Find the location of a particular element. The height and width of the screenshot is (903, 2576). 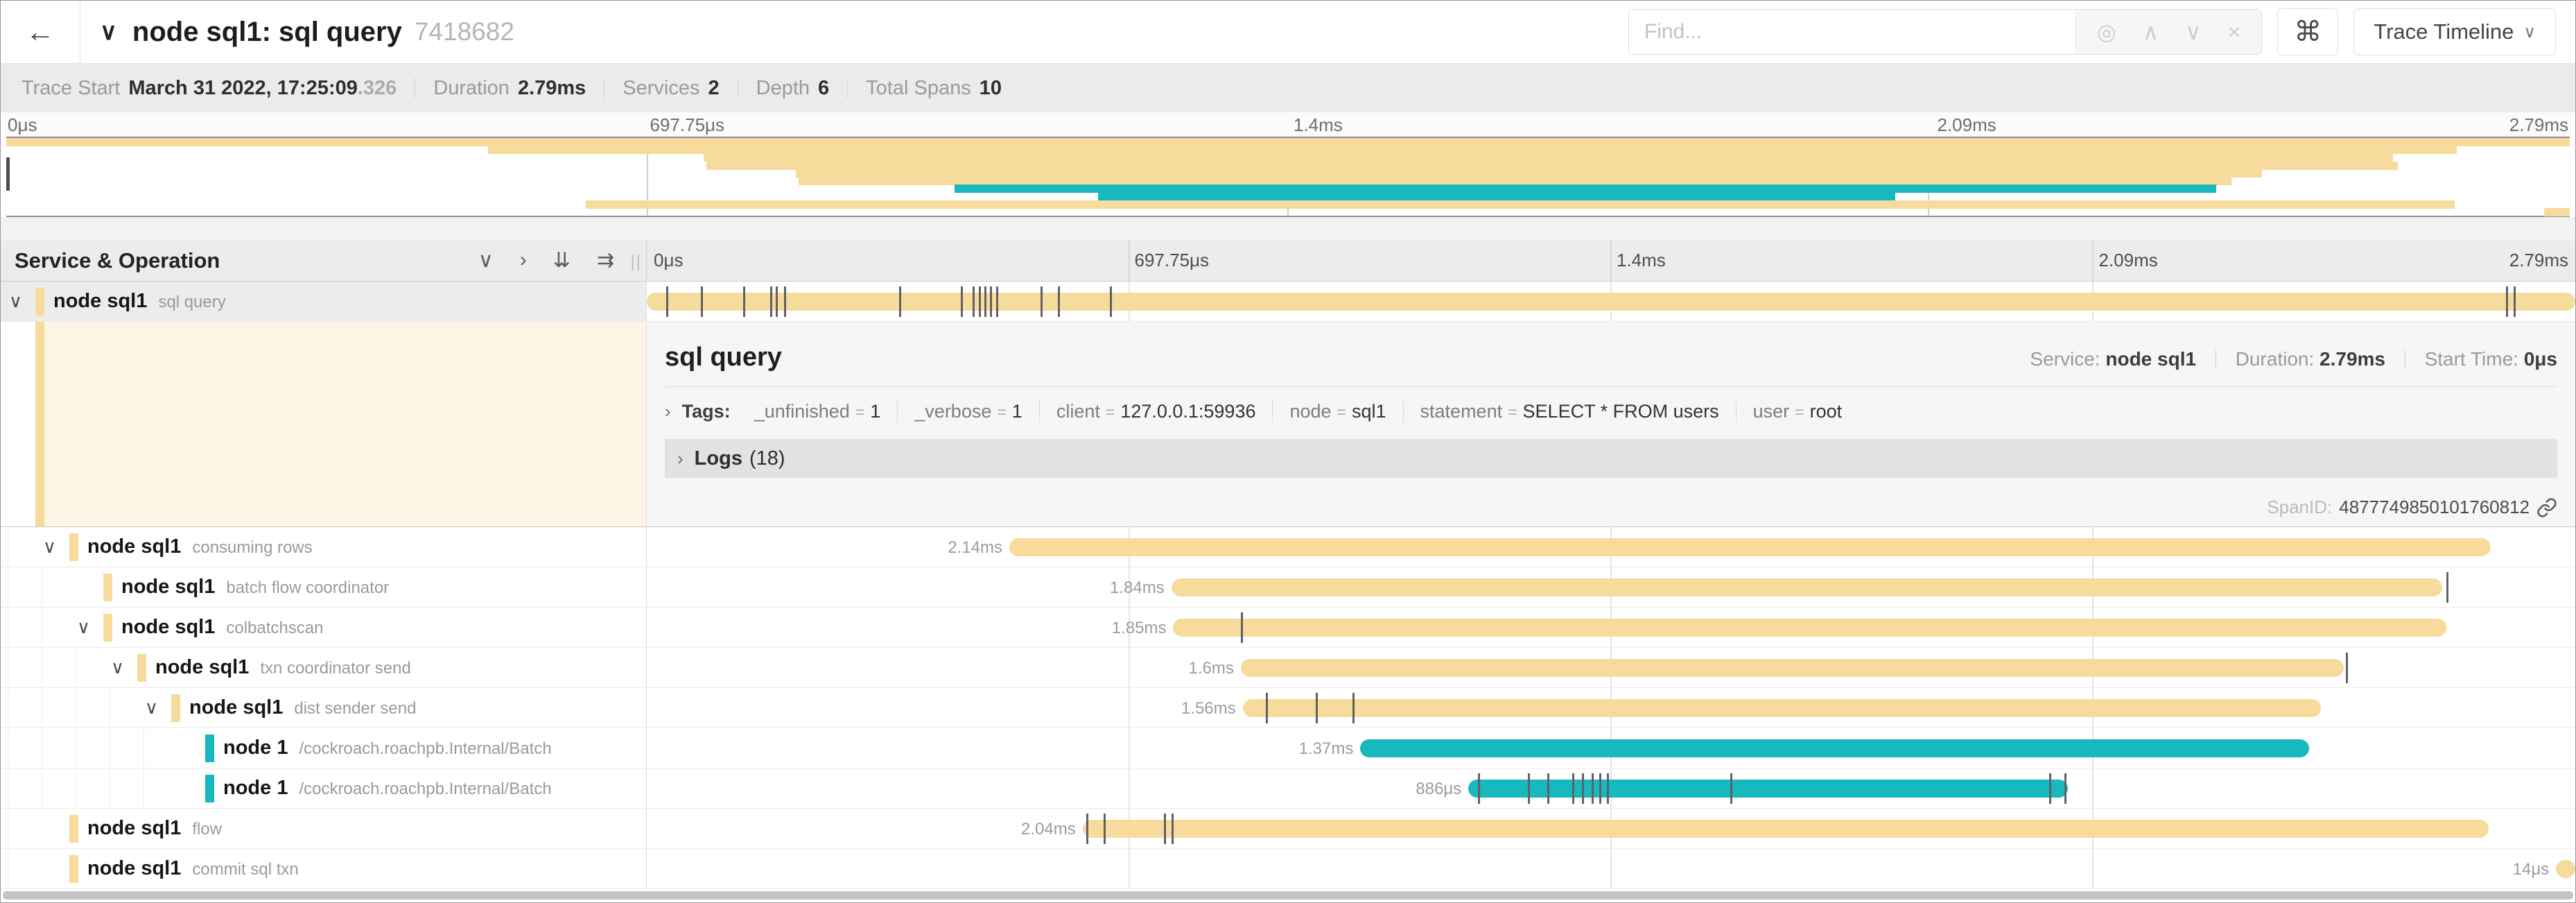

operation-name: flow is located at coordinates (207, 829).